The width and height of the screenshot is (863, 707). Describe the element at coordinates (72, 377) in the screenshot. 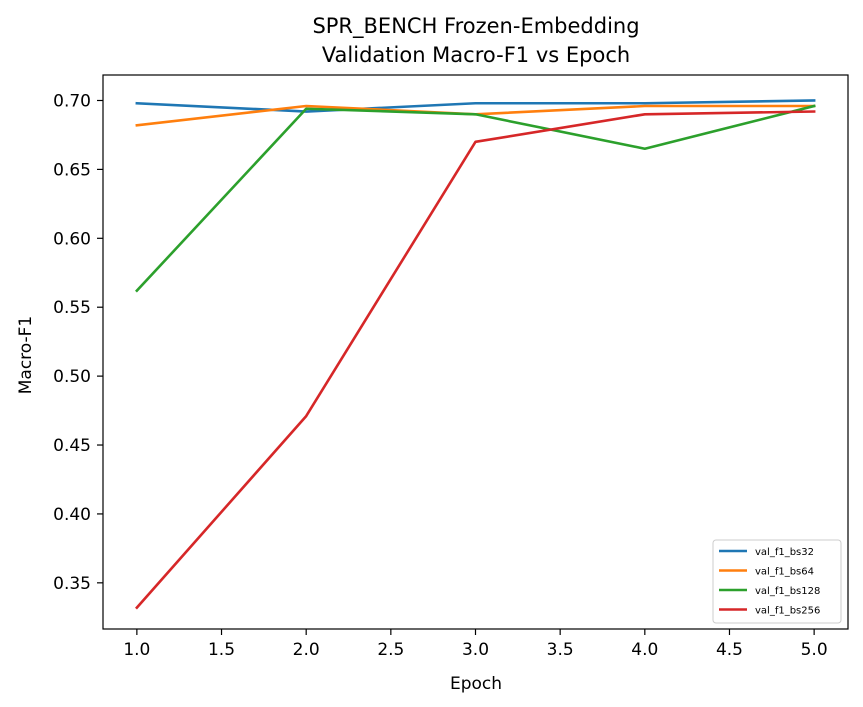

I see `y-tick-label: 0.50` at that location.